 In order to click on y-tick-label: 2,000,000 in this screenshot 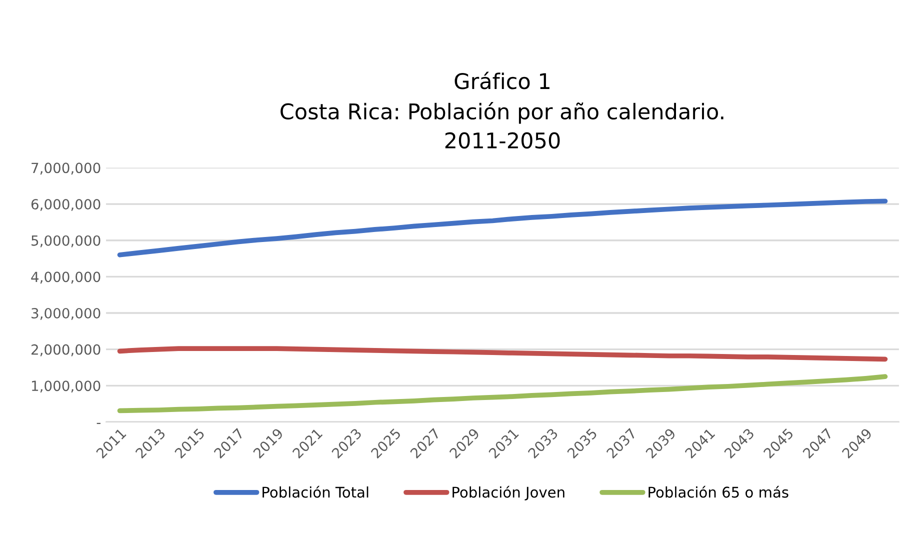, I will do `click(66, 350)`.